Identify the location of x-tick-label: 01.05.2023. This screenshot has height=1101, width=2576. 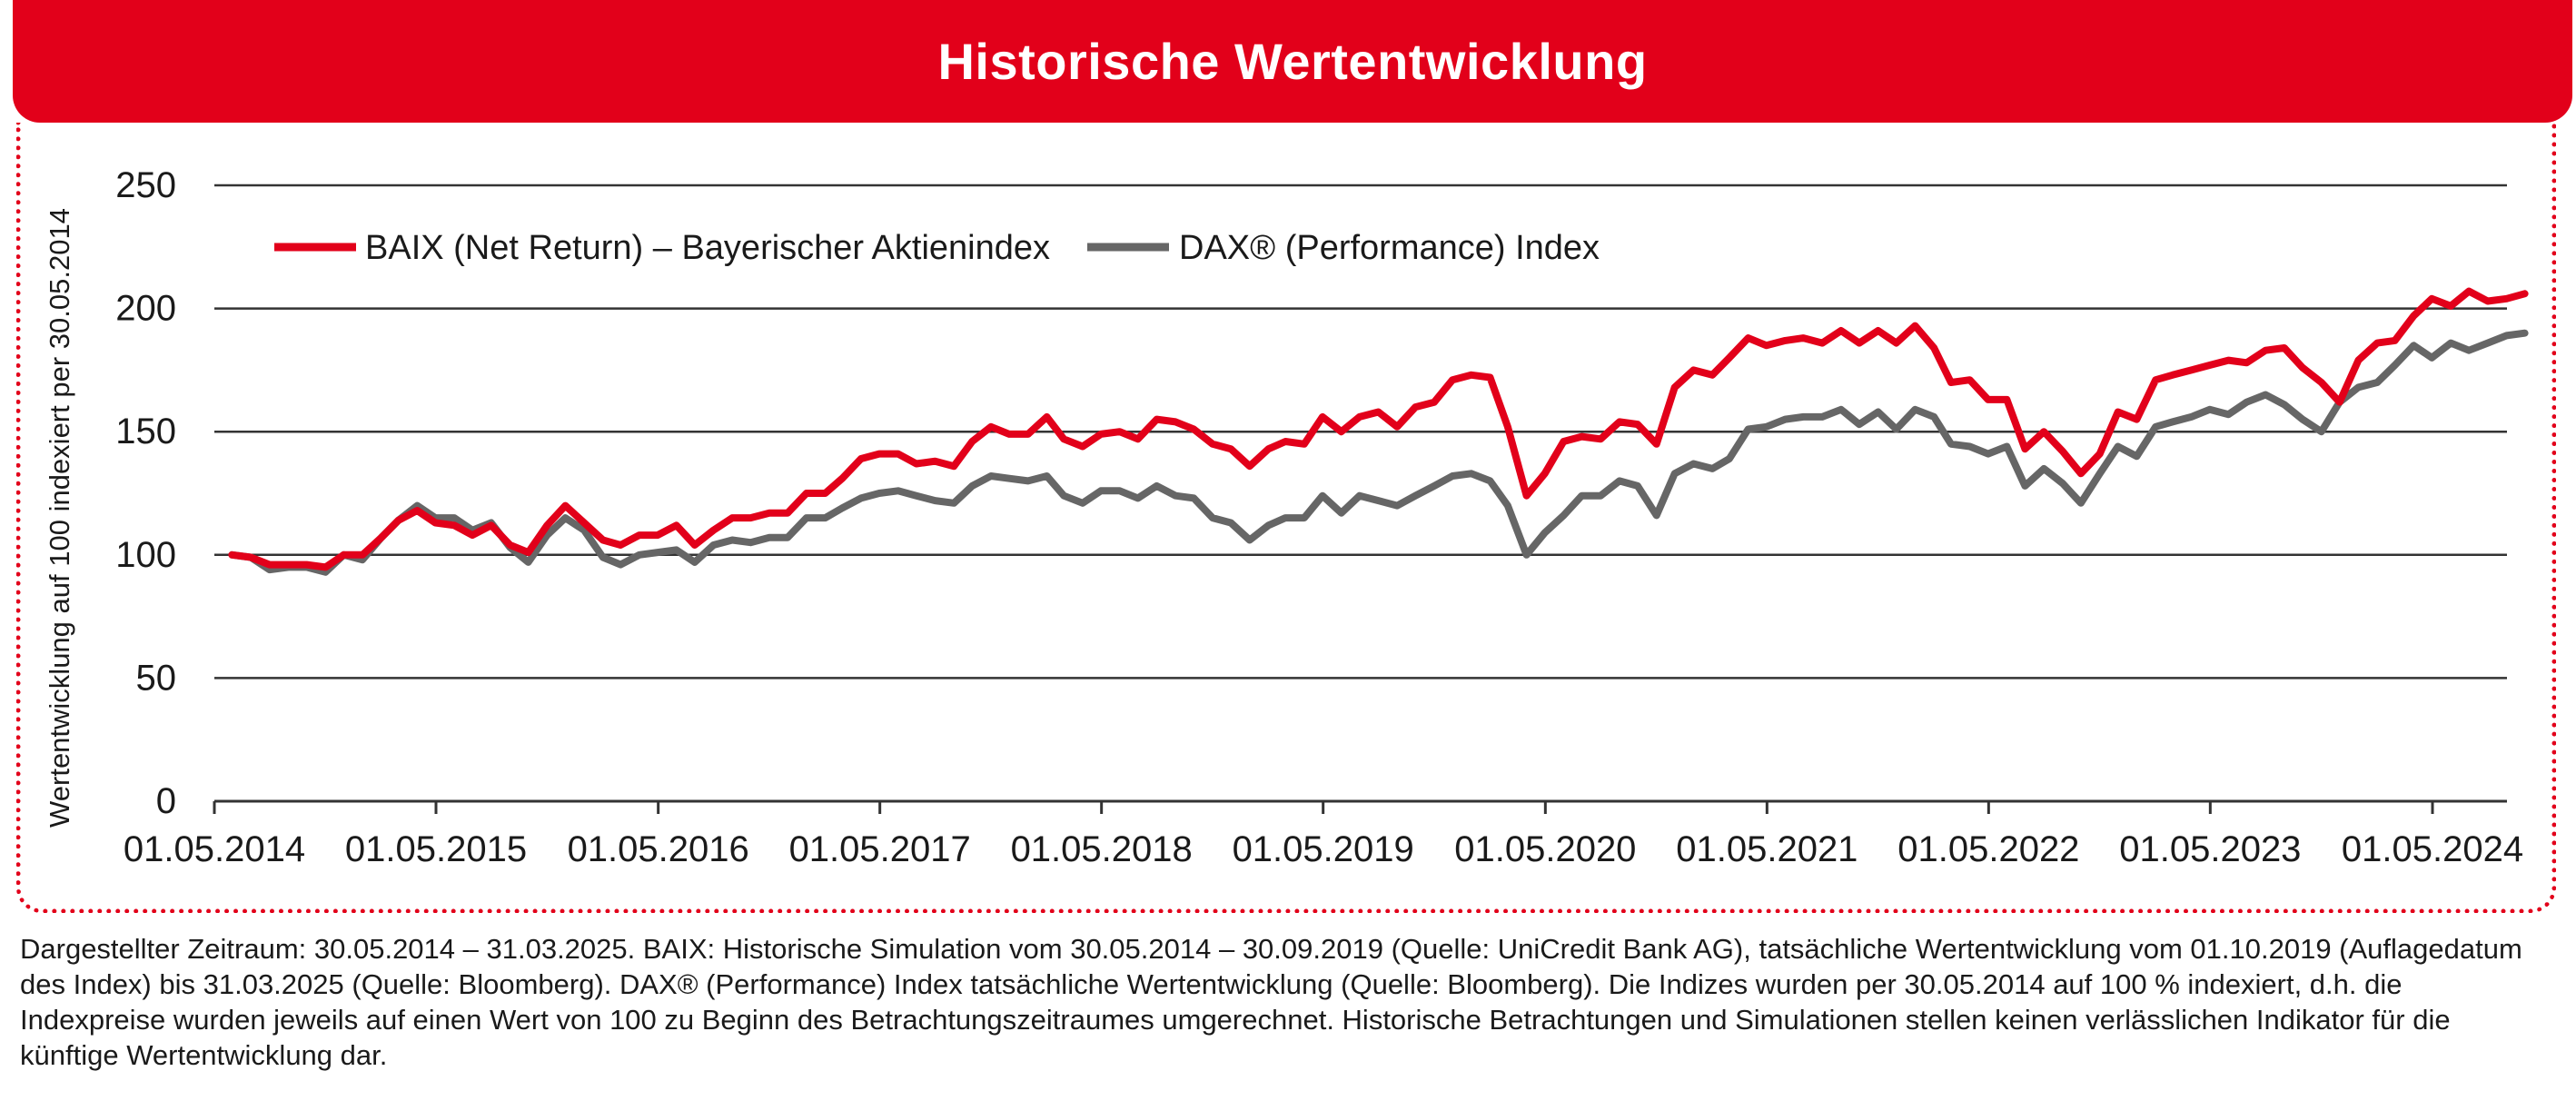
(2210, 849).